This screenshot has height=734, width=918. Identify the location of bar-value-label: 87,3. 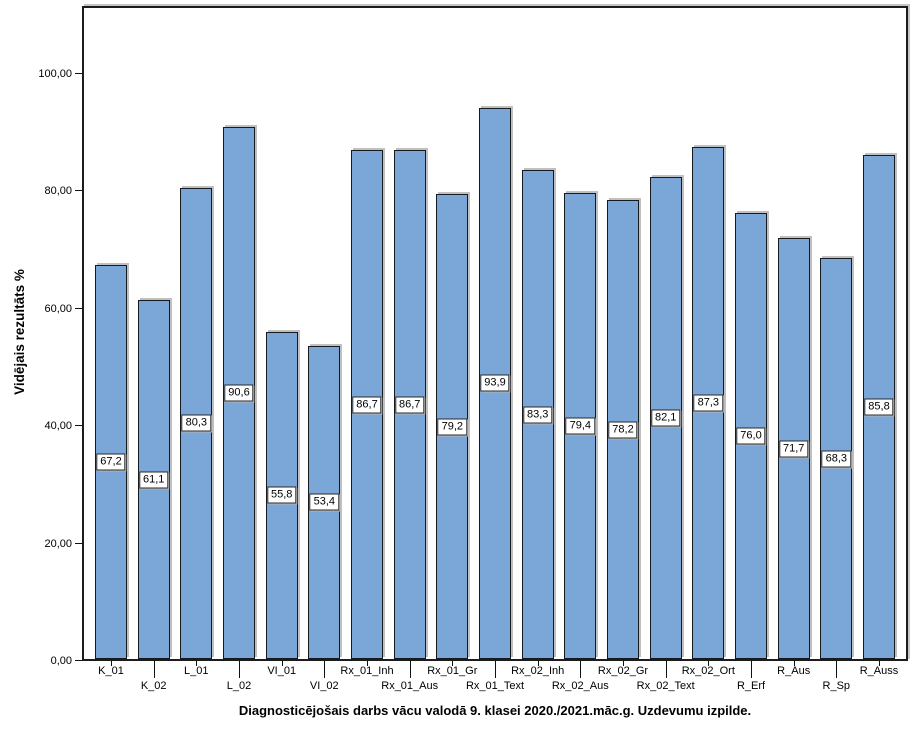
(708, 403).